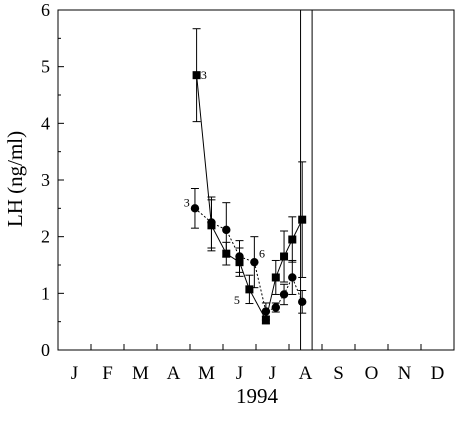 This screenshot has width=455, height=443. I want to click on x-axis-label: 1994, so click(257, 396).